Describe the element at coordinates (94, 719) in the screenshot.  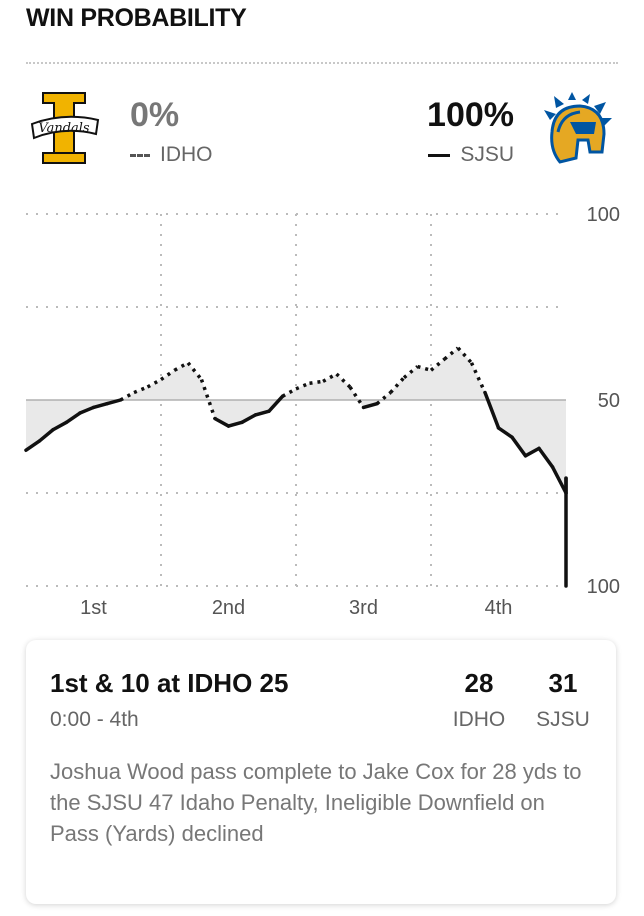
I see `game-clock: 0:00 - 4th` at that location.